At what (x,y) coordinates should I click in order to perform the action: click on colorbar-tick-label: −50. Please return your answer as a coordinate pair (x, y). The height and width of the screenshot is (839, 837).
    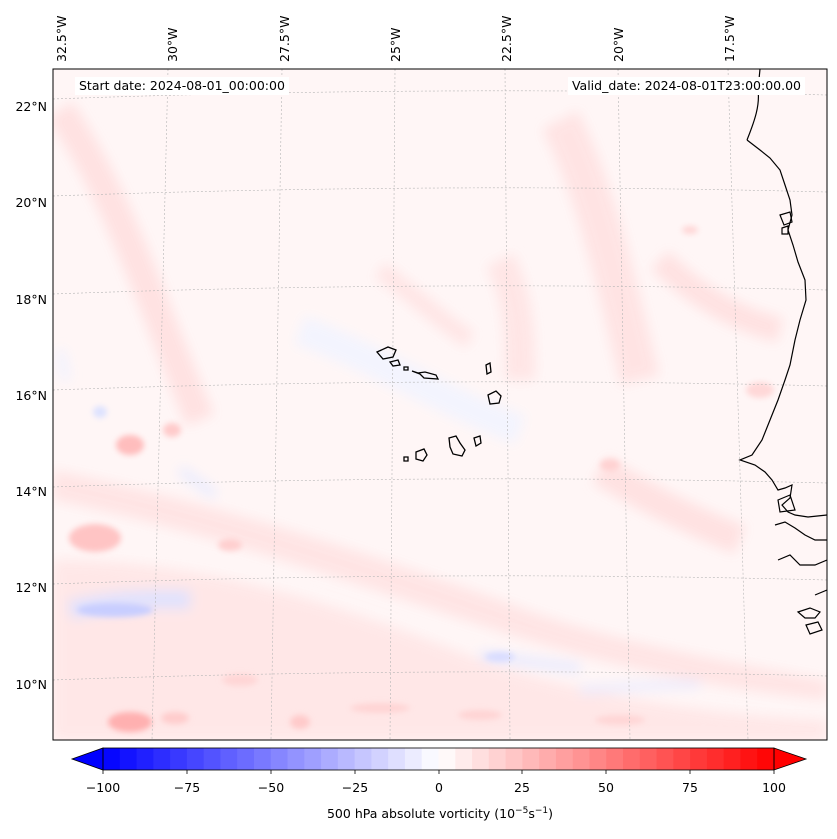
    Looking at the image, I should click on (271, 787).